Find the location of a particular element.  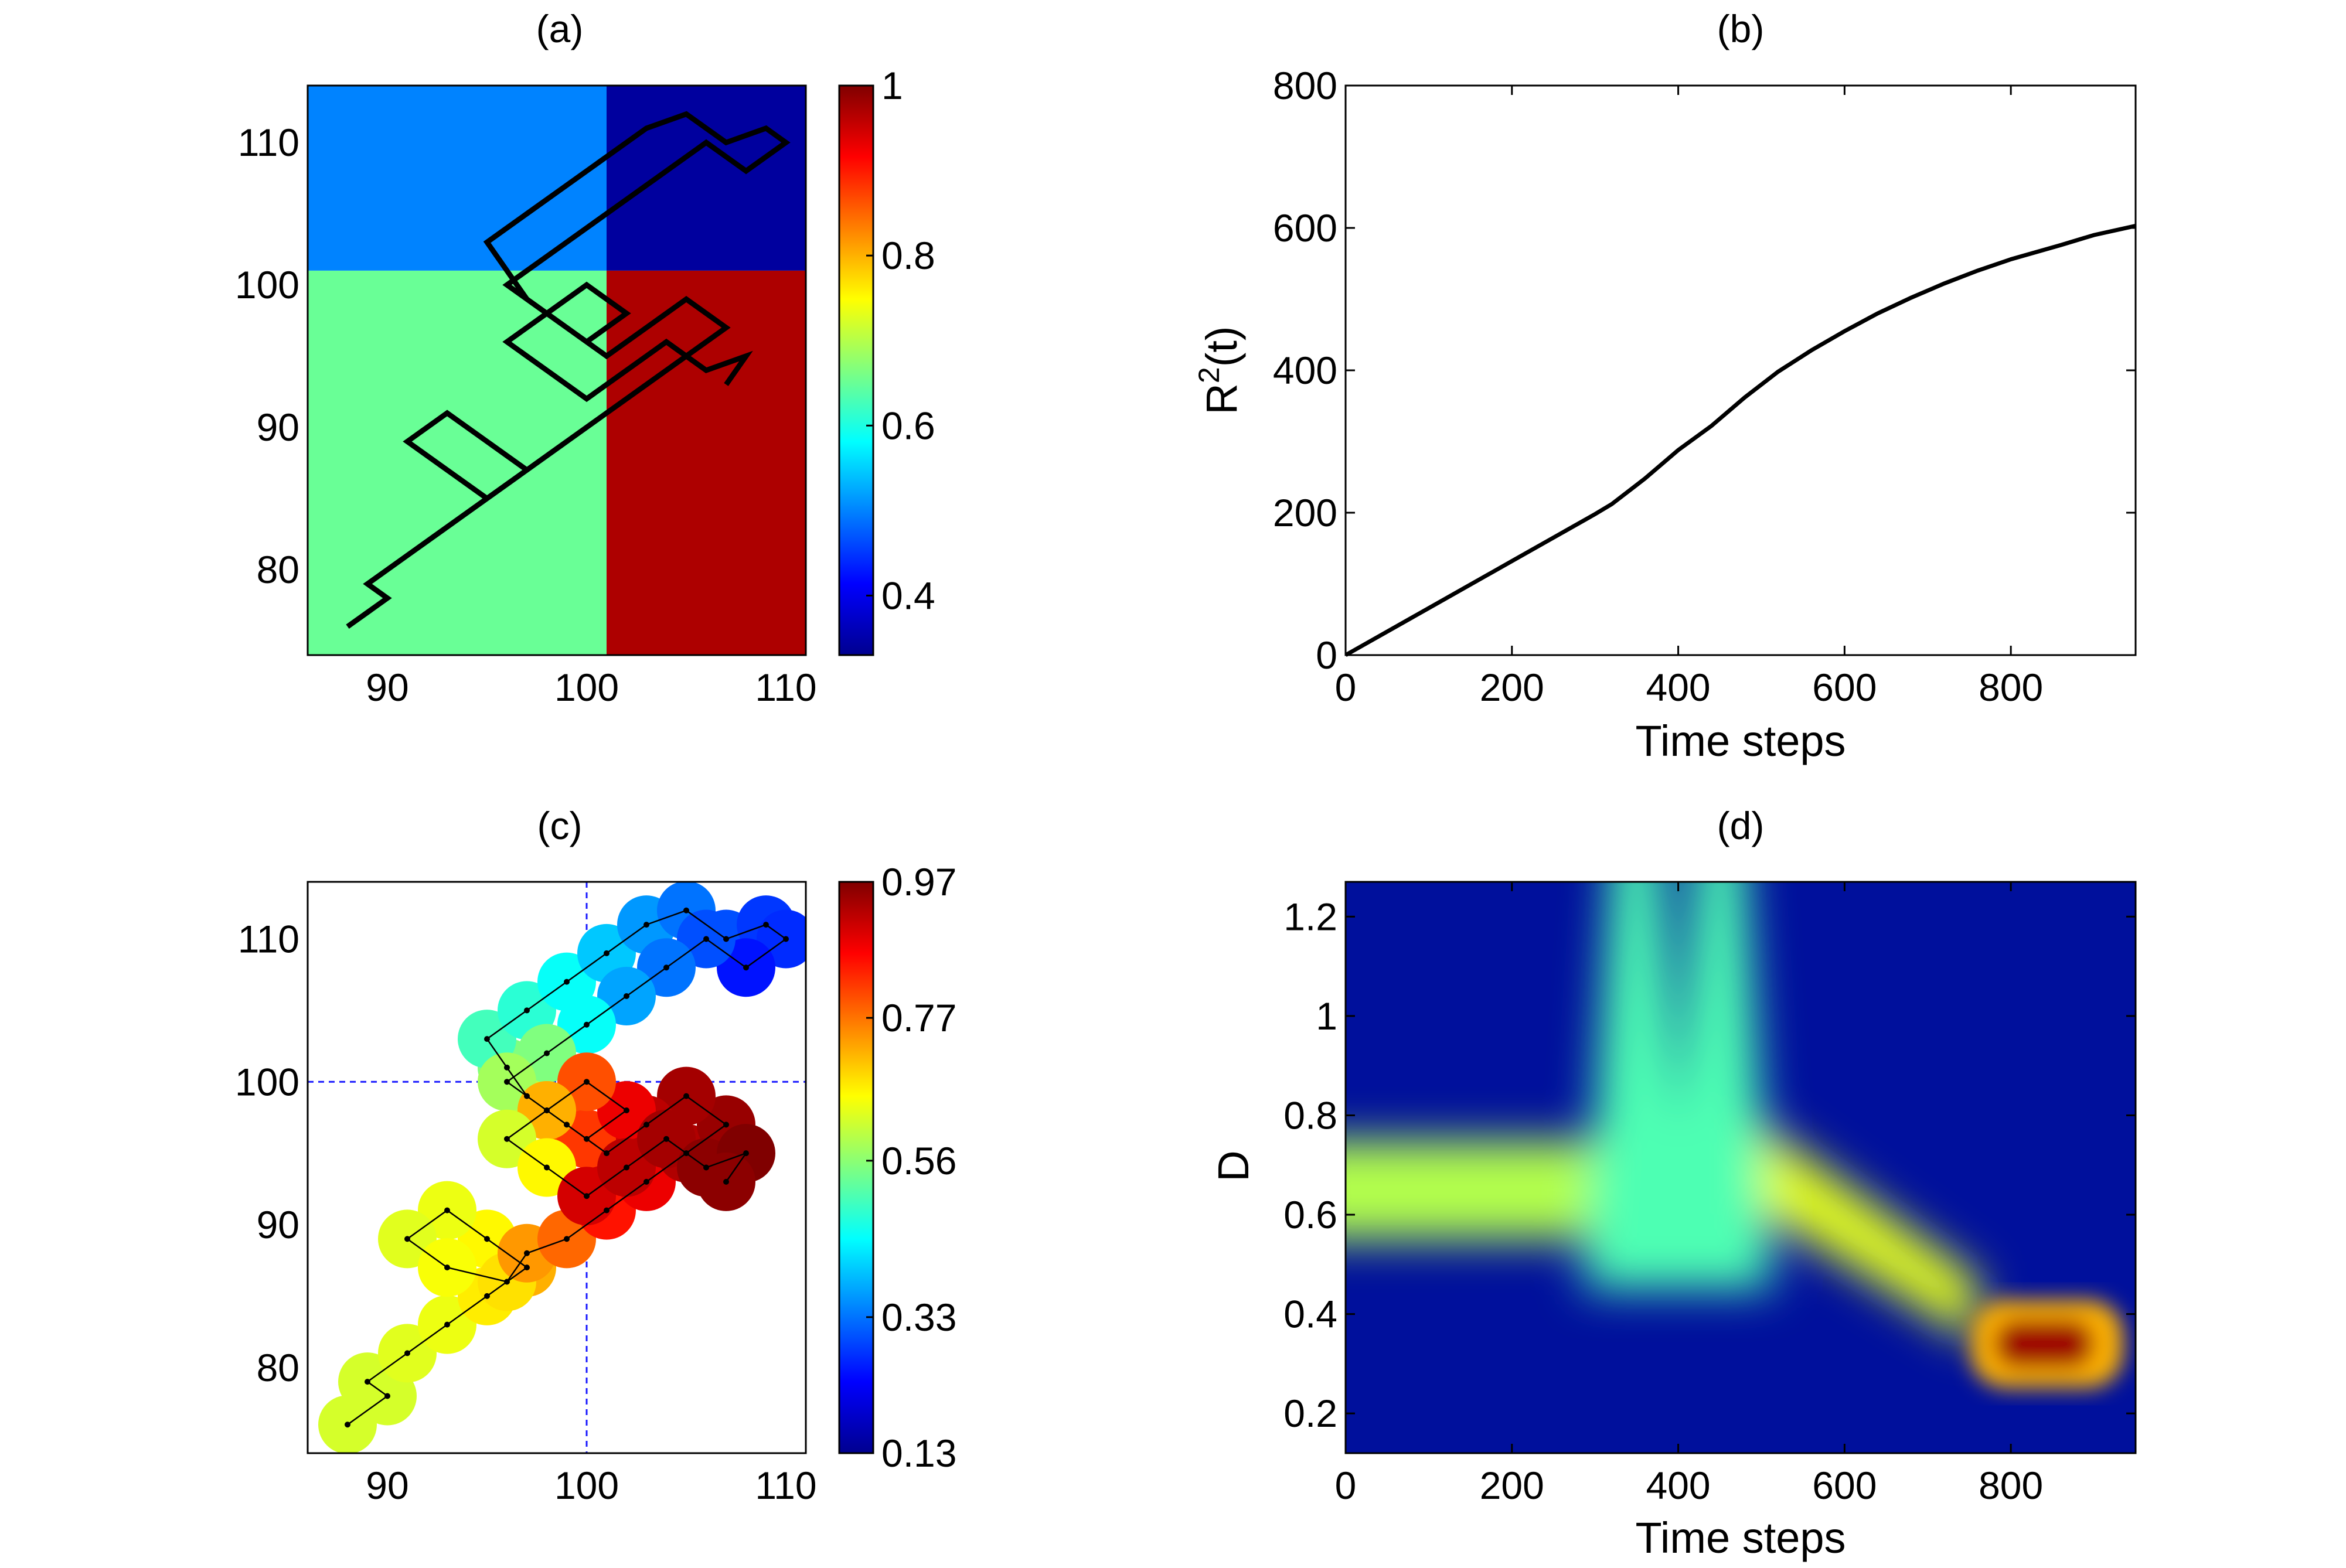

colorbar-tick-label: 0.4 is located at coordinates (908, 595).